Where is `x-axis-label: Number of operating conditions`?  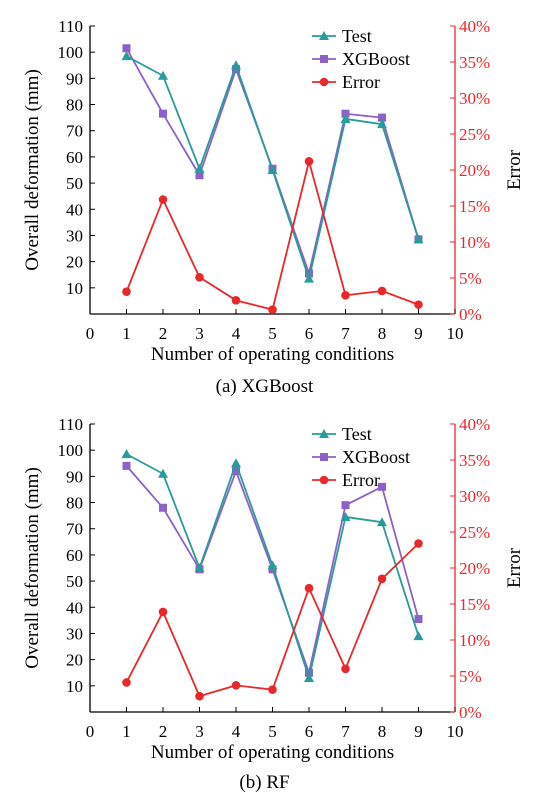
x-axis-label: Number of operating conditions is located at coordinates (272, 752).